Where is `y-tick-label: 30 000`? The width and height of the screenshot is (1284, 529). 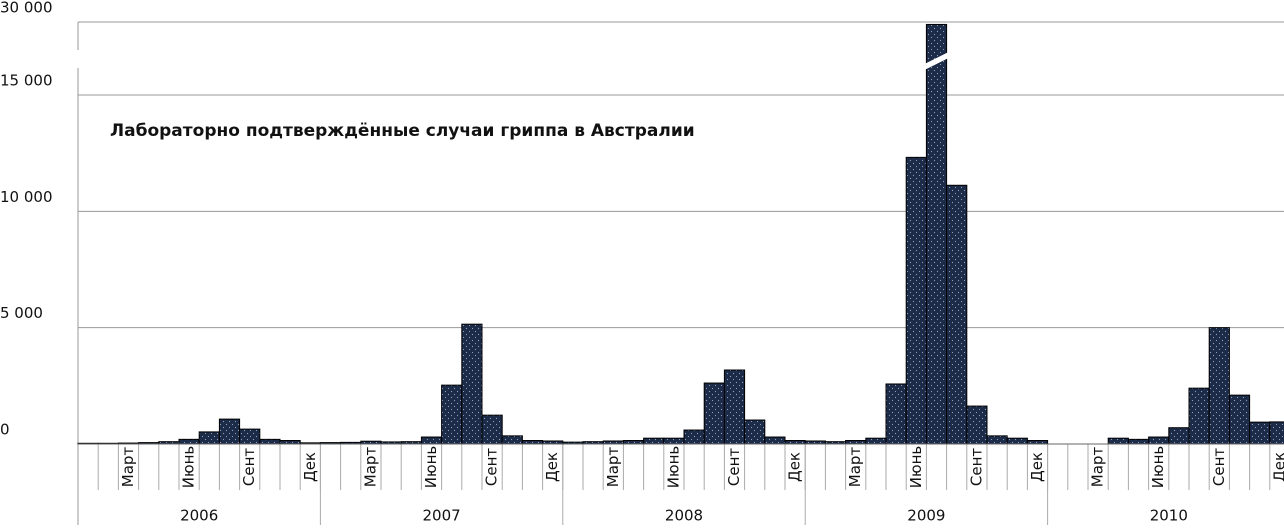
y-tick-label: 30 000 is located at coordinates (26, 8).